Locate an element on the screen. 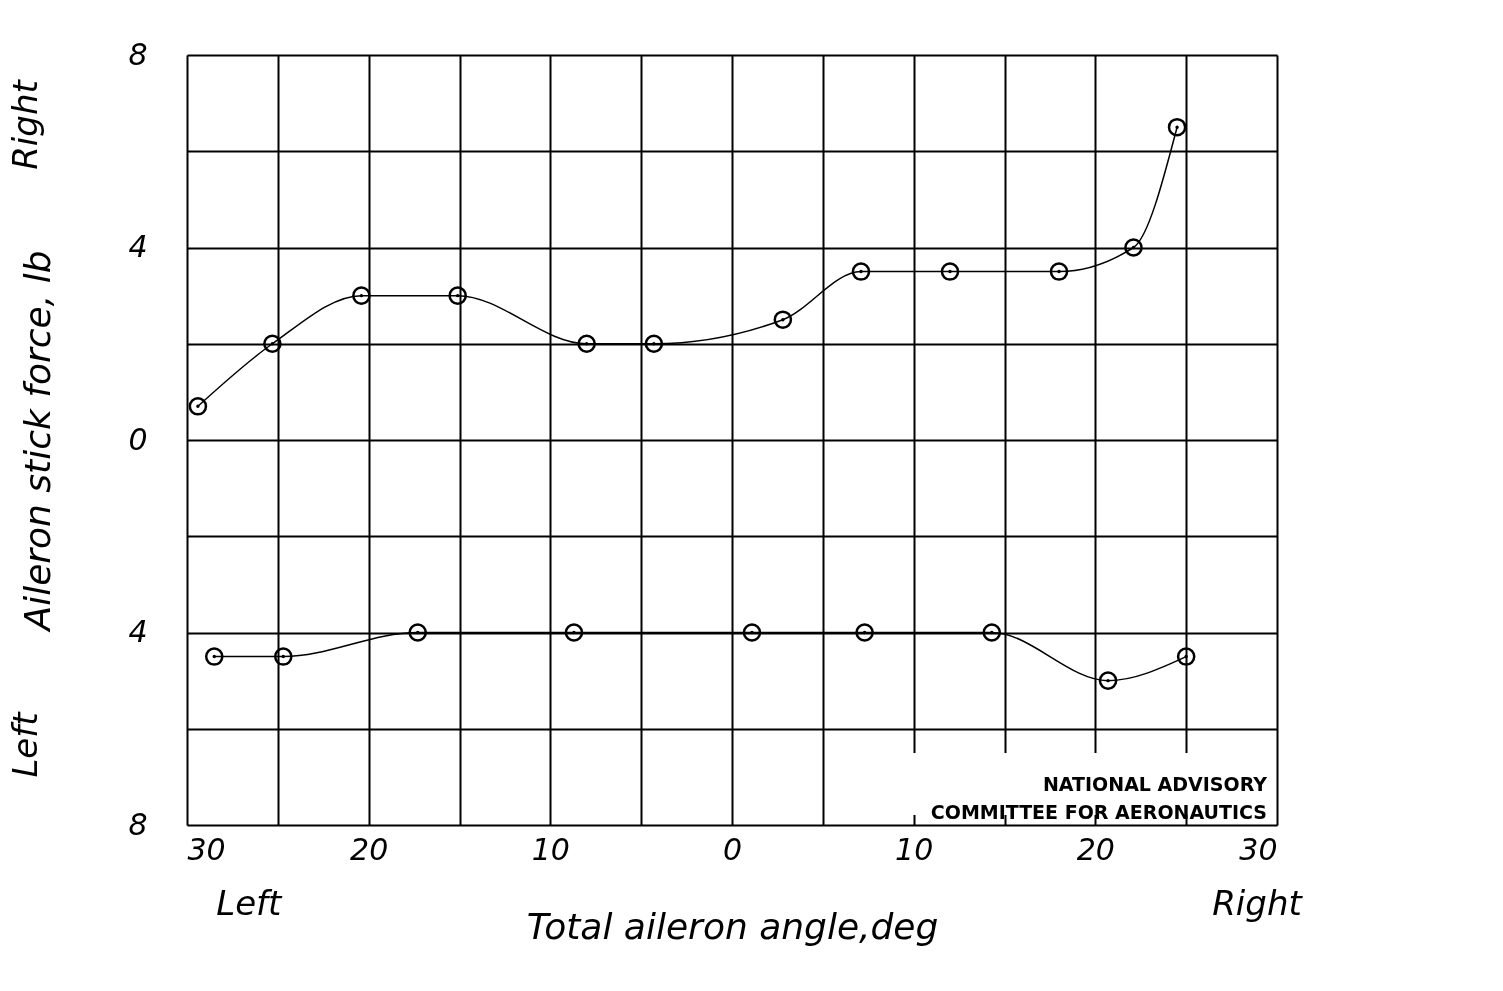 Image resolution: width=1503 pixels, height=991 pixels. x-tick-label: 0 is located at coordinates (732, 849).